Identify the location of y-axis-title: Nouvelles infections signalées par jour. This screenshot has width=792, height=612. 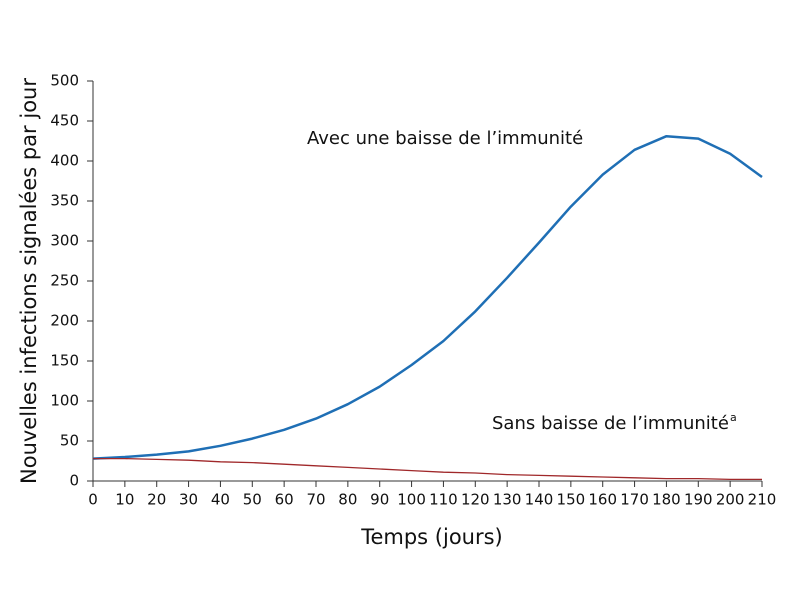
(29, 281).